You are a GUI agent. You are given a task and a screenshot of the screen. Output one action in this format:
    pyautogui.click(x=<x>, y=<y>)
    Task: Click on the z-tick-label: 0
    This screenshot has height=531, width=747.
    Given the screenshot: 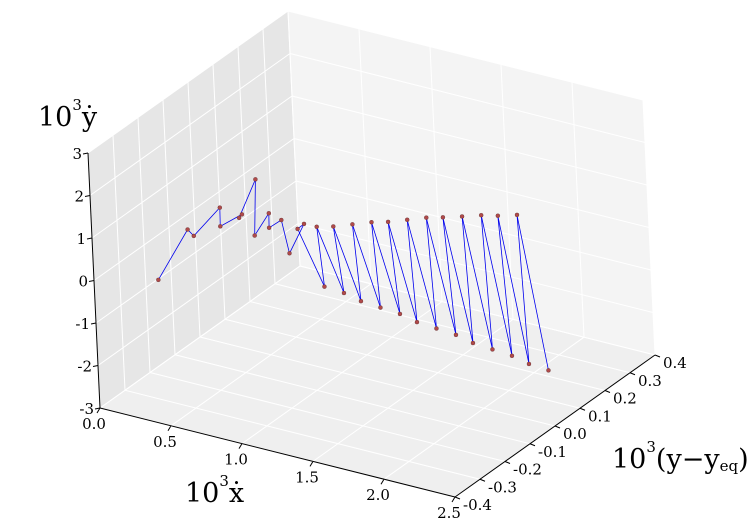 What is the action you would take?
    pyautogui.click(x=83, y=282)
    